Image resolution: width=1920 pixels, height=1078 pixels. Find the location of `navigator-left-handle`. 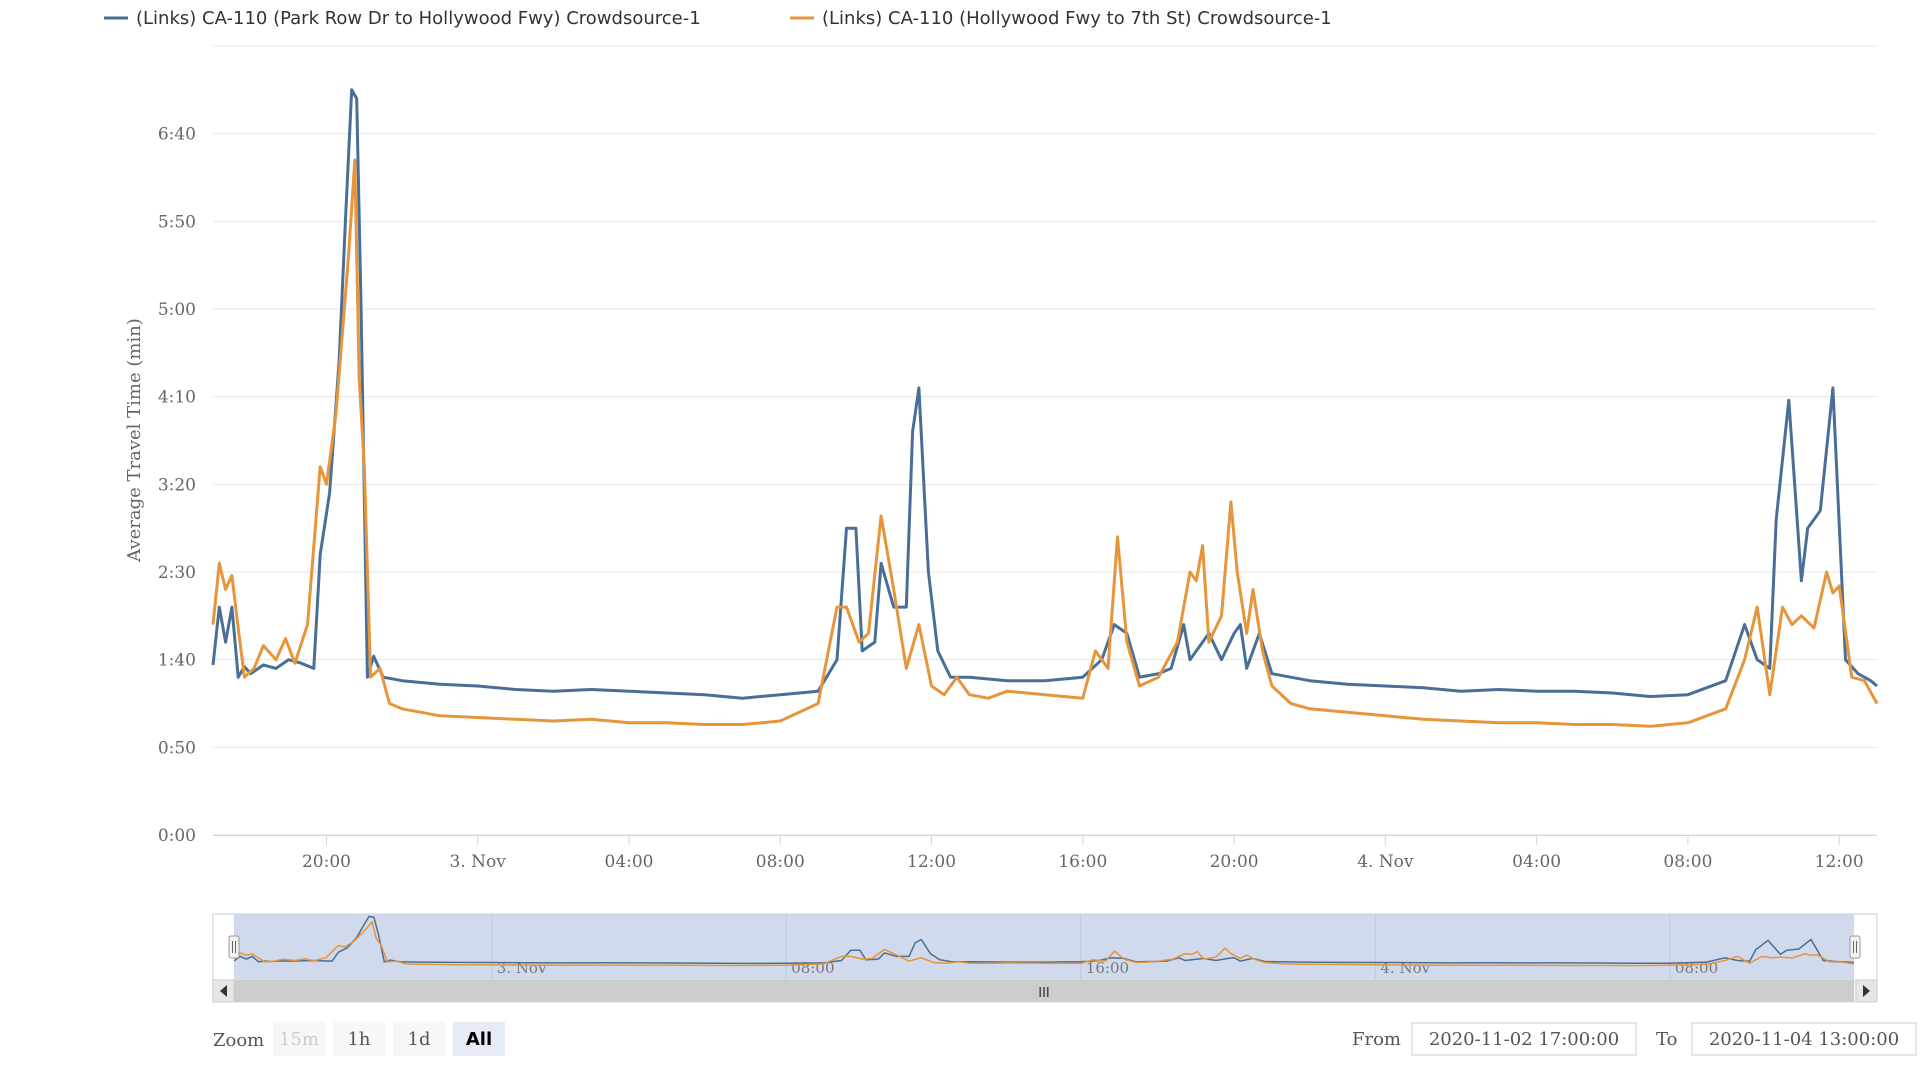

navigator-left-handle is located at coordinates (234, 947).